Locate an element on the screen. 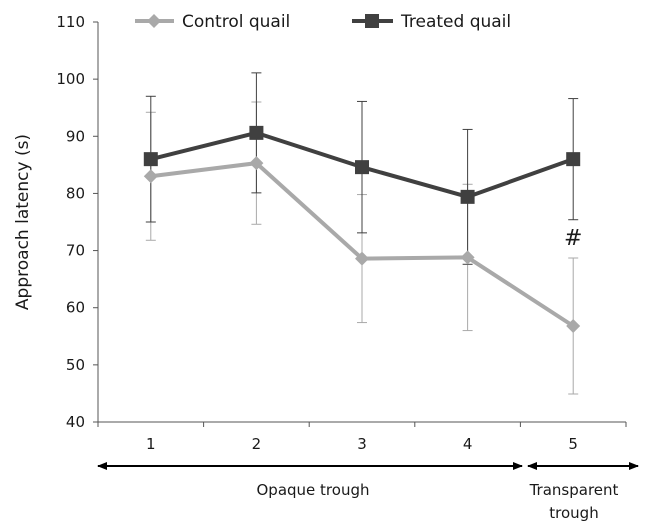 Image resolution: width=645 pixels, height=524 pixels. group-label-transparent-line2: trough is located at coordinates (573, 513).